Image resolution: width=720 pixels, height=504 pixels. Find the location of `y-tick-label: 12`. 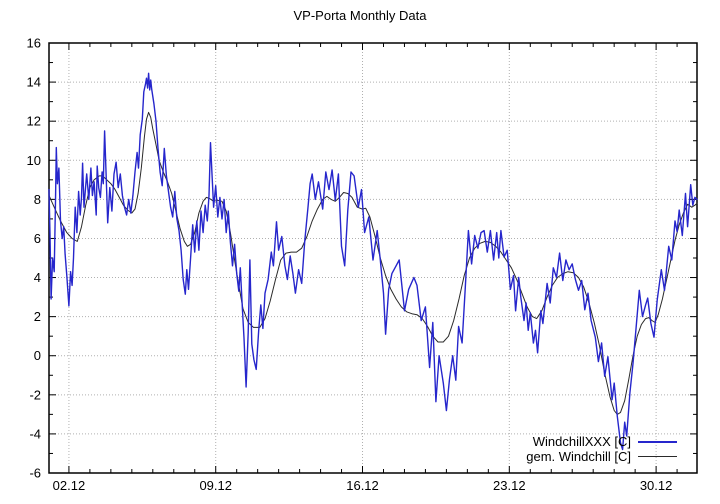

y-tick-label: 12 is located at coordinates (34, 121).